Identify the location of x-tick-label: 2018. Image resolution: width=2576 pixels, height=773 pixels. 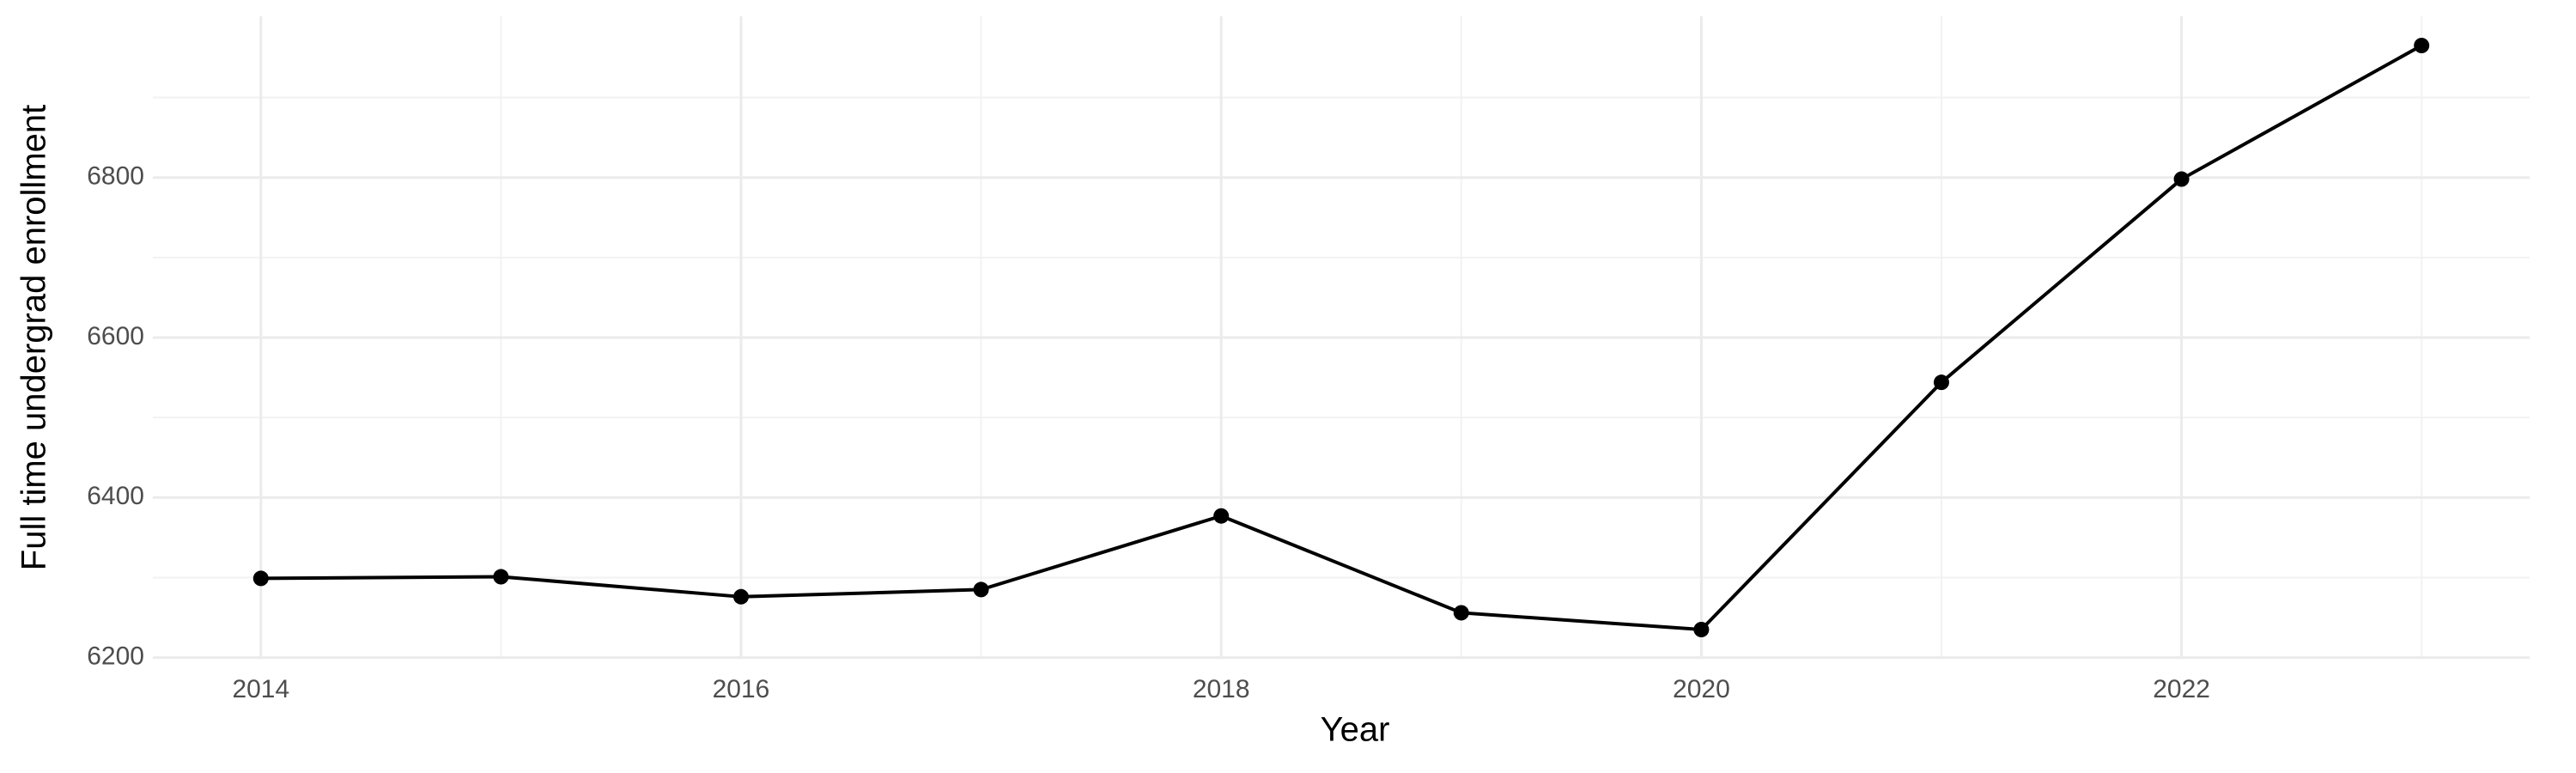
(1221, 689).